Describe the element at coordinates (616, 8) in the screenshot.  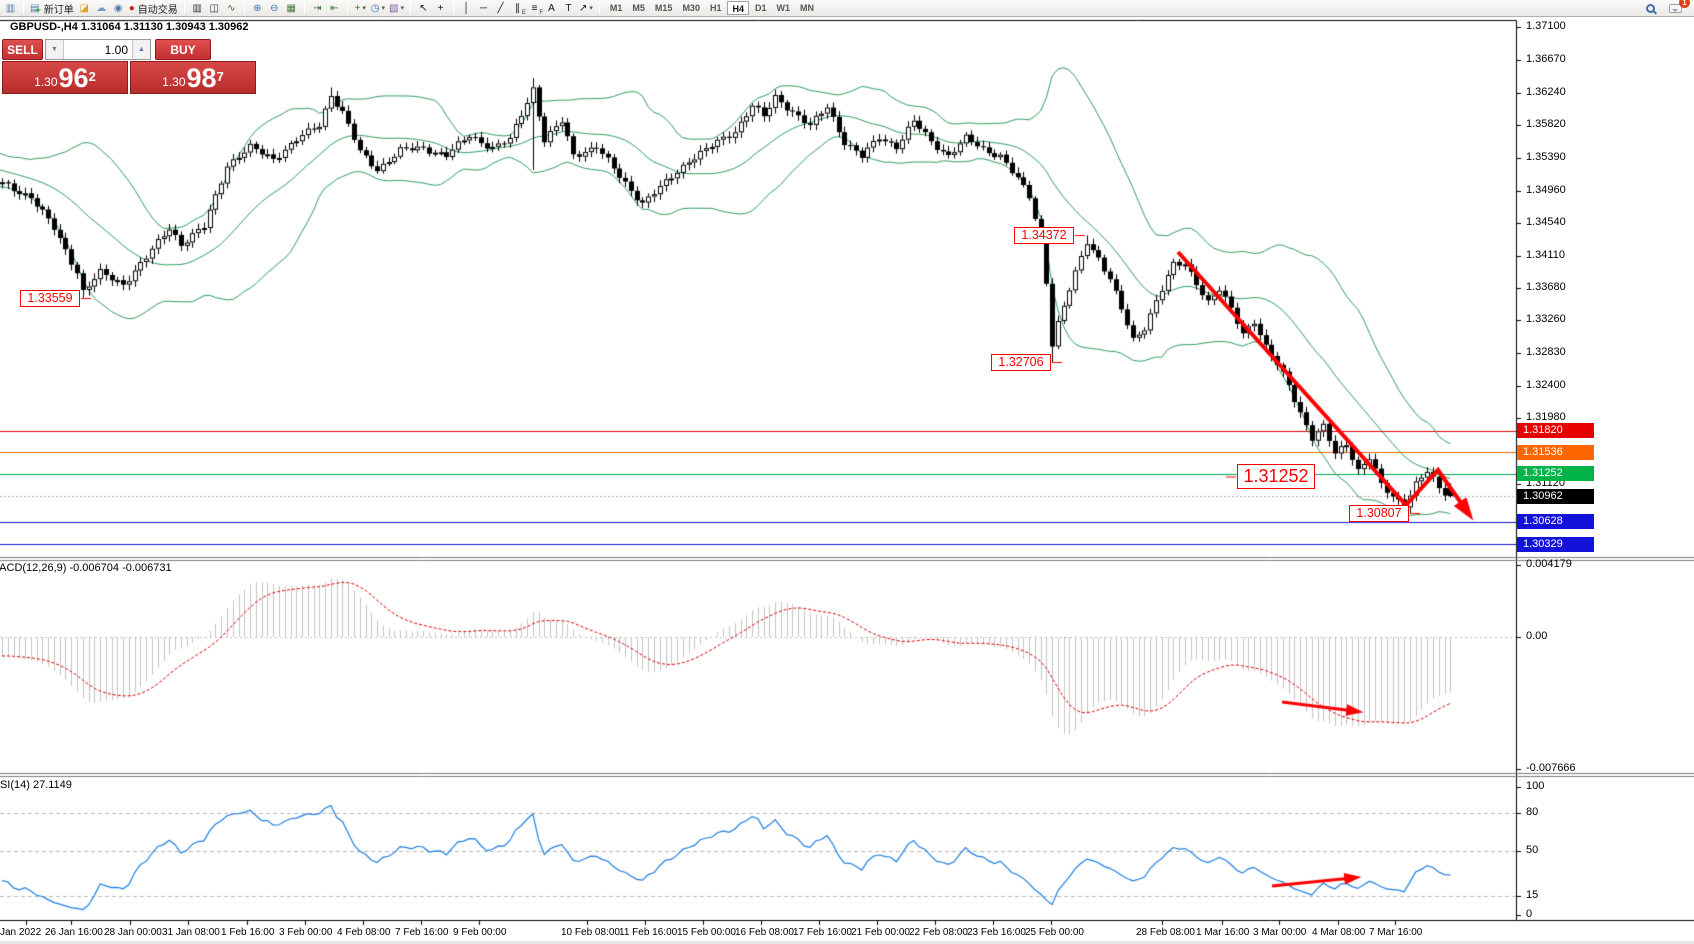
I see `timeframe-m1: M1` at that location.